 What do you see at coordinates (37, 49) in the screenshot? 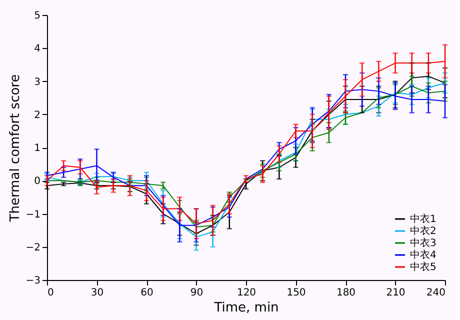
I see `y-tick-label: 4` at bounding box center [37, 49].